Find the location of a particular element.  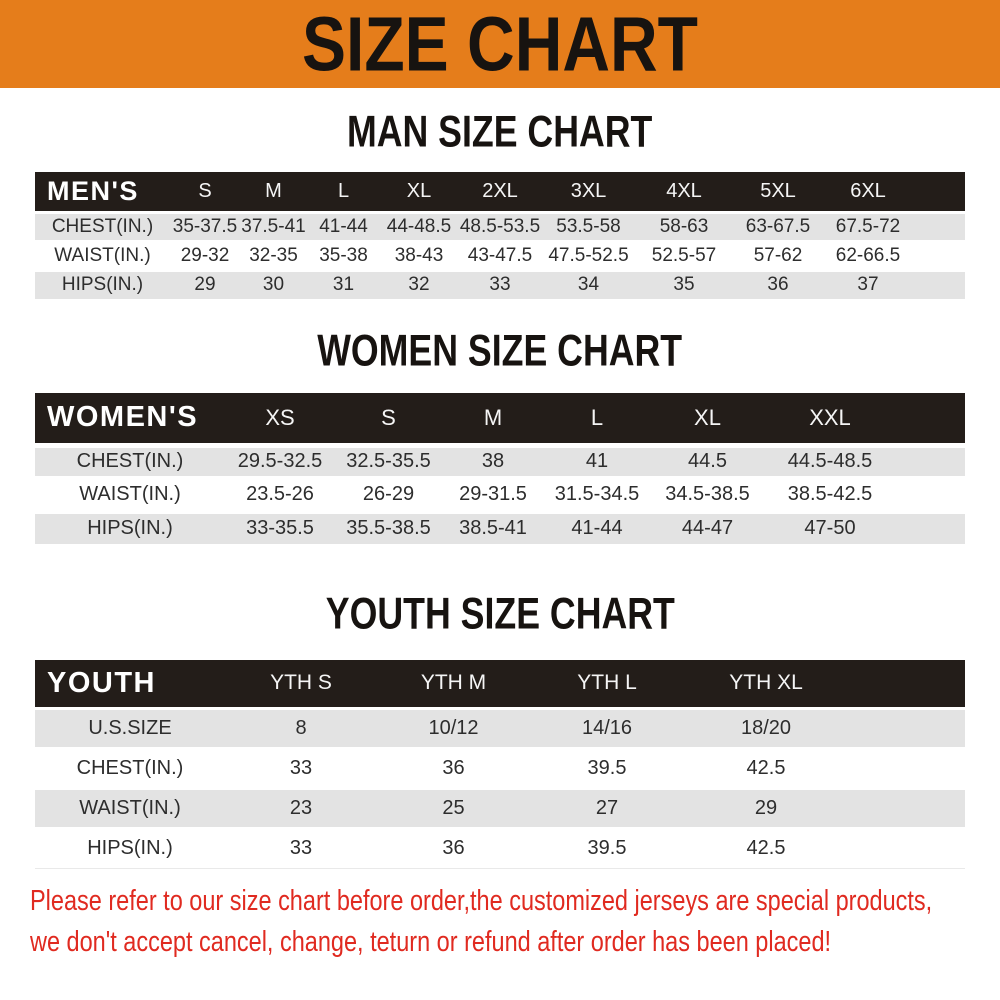

table-cell: 35.5-38.5 is located at coordinates (388, 526).